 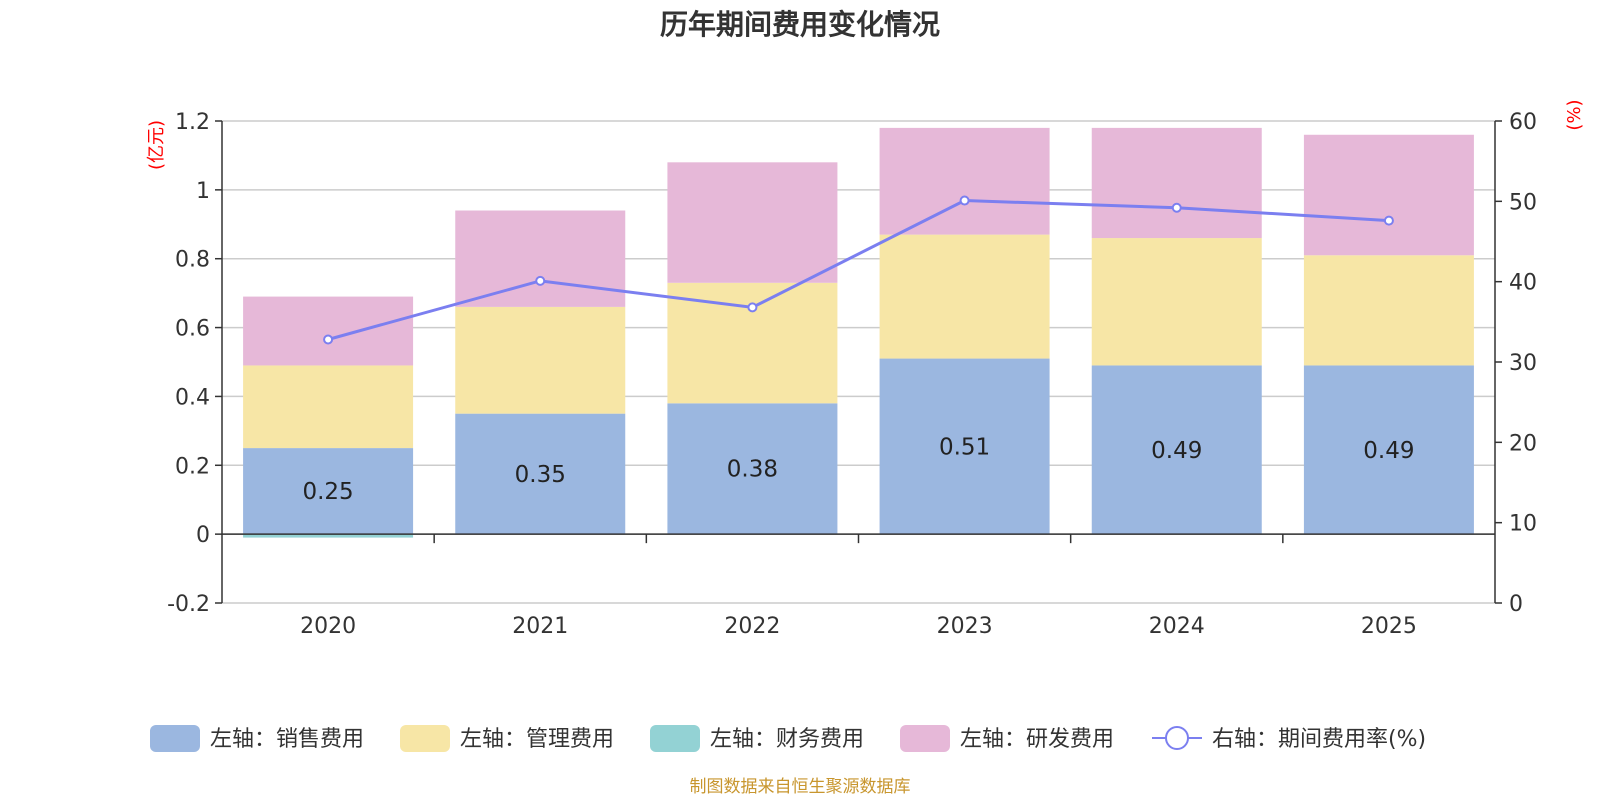 I want to click on x-tick-label: 2023, so click(x=965, y=626).